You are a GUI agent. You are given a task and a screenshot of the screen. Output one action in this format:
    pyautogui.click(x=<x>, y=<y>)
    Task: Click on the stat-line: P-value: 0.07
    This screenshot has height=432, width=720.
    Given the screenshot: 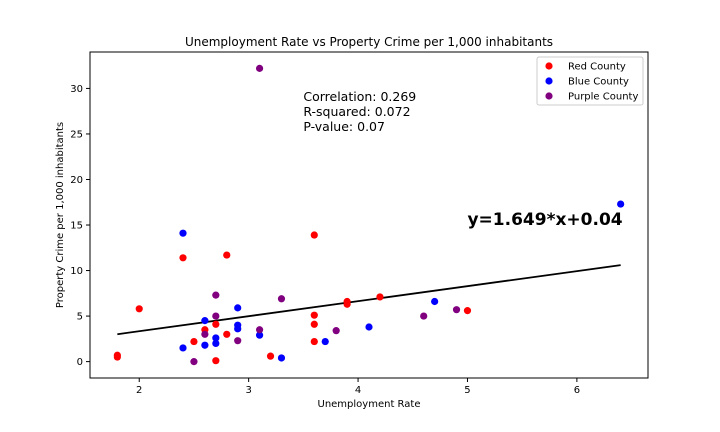 What is the action you would take?
    pyautogui.click(x=344, y=126)
    